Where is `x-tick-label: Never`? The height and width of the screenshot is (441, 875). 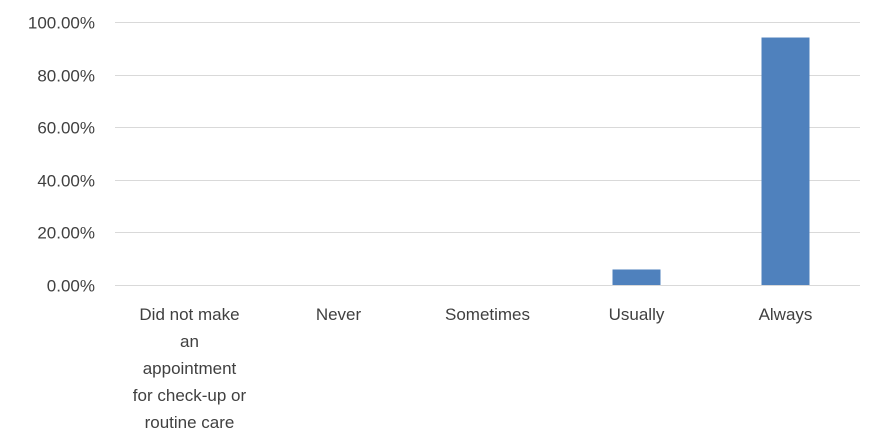 x-tick-label: Never is located at coordinates (339, 314).